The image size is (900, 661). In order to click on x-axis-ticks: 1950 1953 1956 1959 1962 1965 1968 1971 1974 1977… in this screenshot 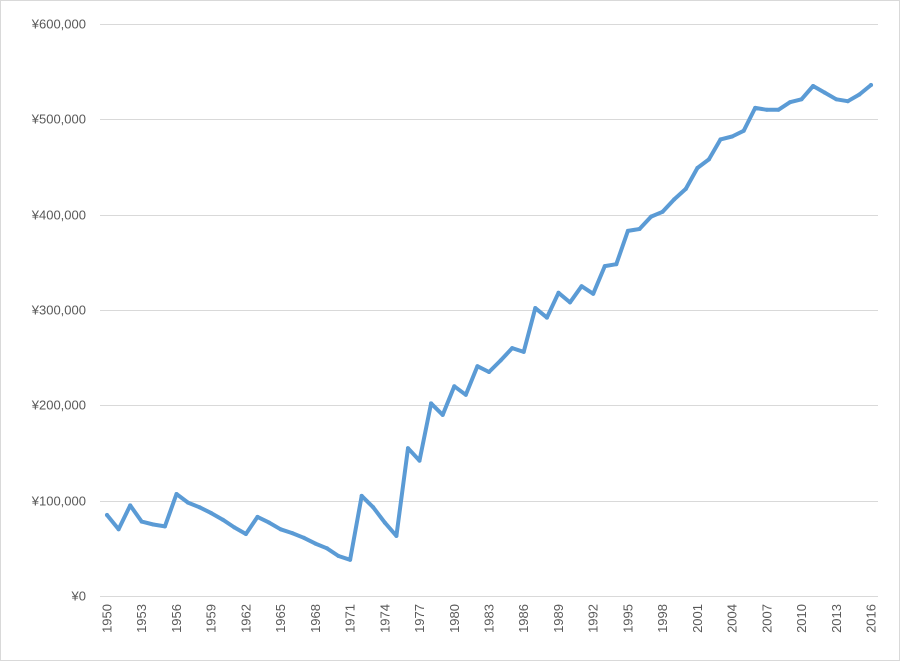, I will do `click(489, 618)`.